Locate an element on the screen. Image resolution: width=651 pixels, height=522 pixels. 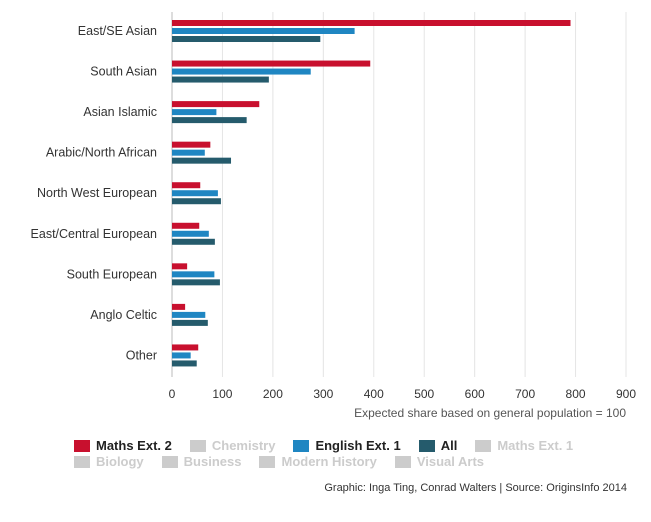
category-label-east-central-european: East/Central European is located at coordinates (94, 234).